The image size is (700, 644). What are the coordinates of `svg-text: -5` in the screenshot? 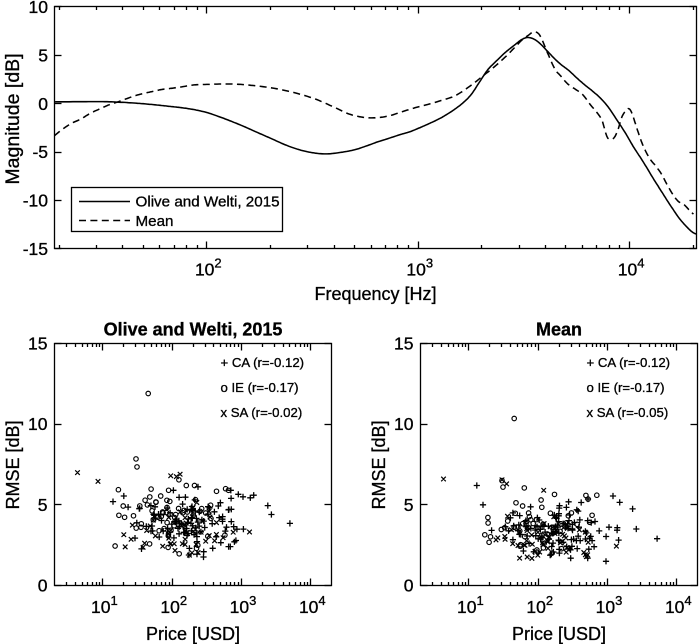 It's located at (40, 152).